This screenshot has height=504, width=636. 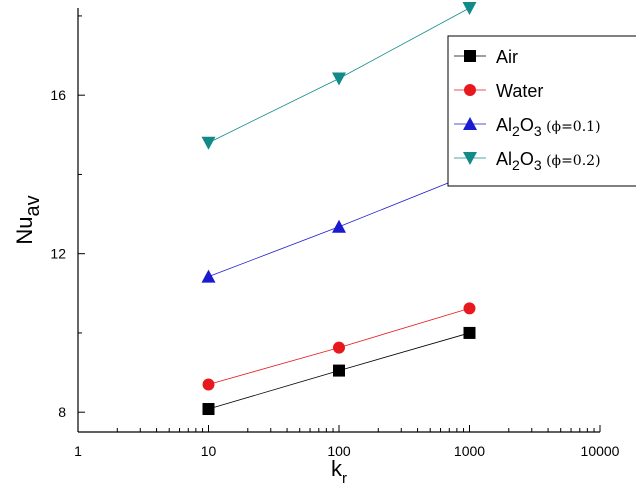 What do you see at coordinates (62, 412) in the screenshot?
I see `y-tick-label: 8` at bounding box center [62, 412].